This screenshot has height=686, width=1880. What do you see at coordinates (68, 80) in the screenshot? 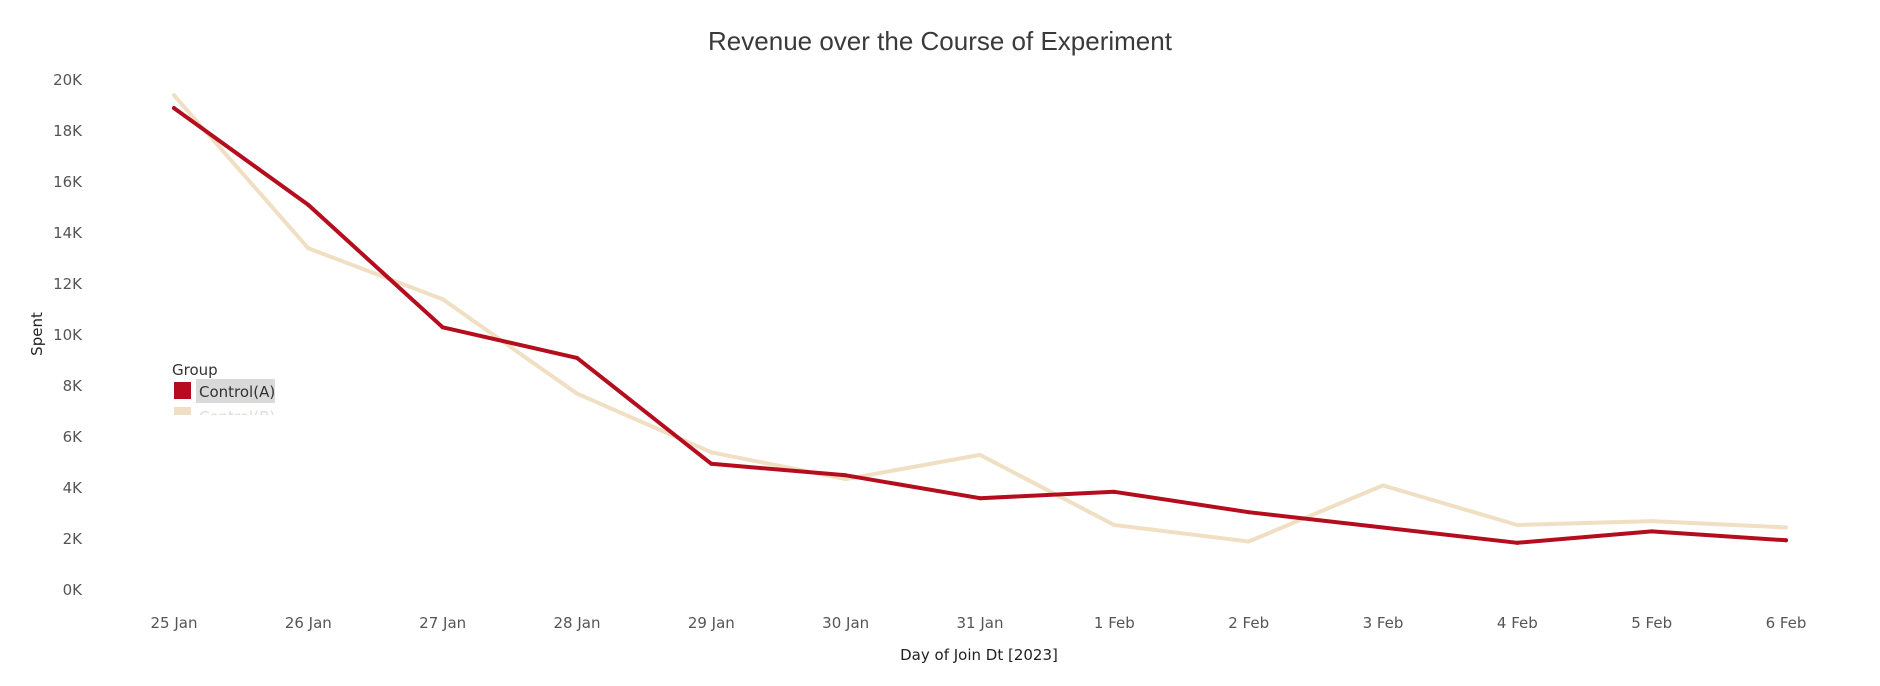
I see `y-tick-label: 20K` at bounding box center [68, 80].